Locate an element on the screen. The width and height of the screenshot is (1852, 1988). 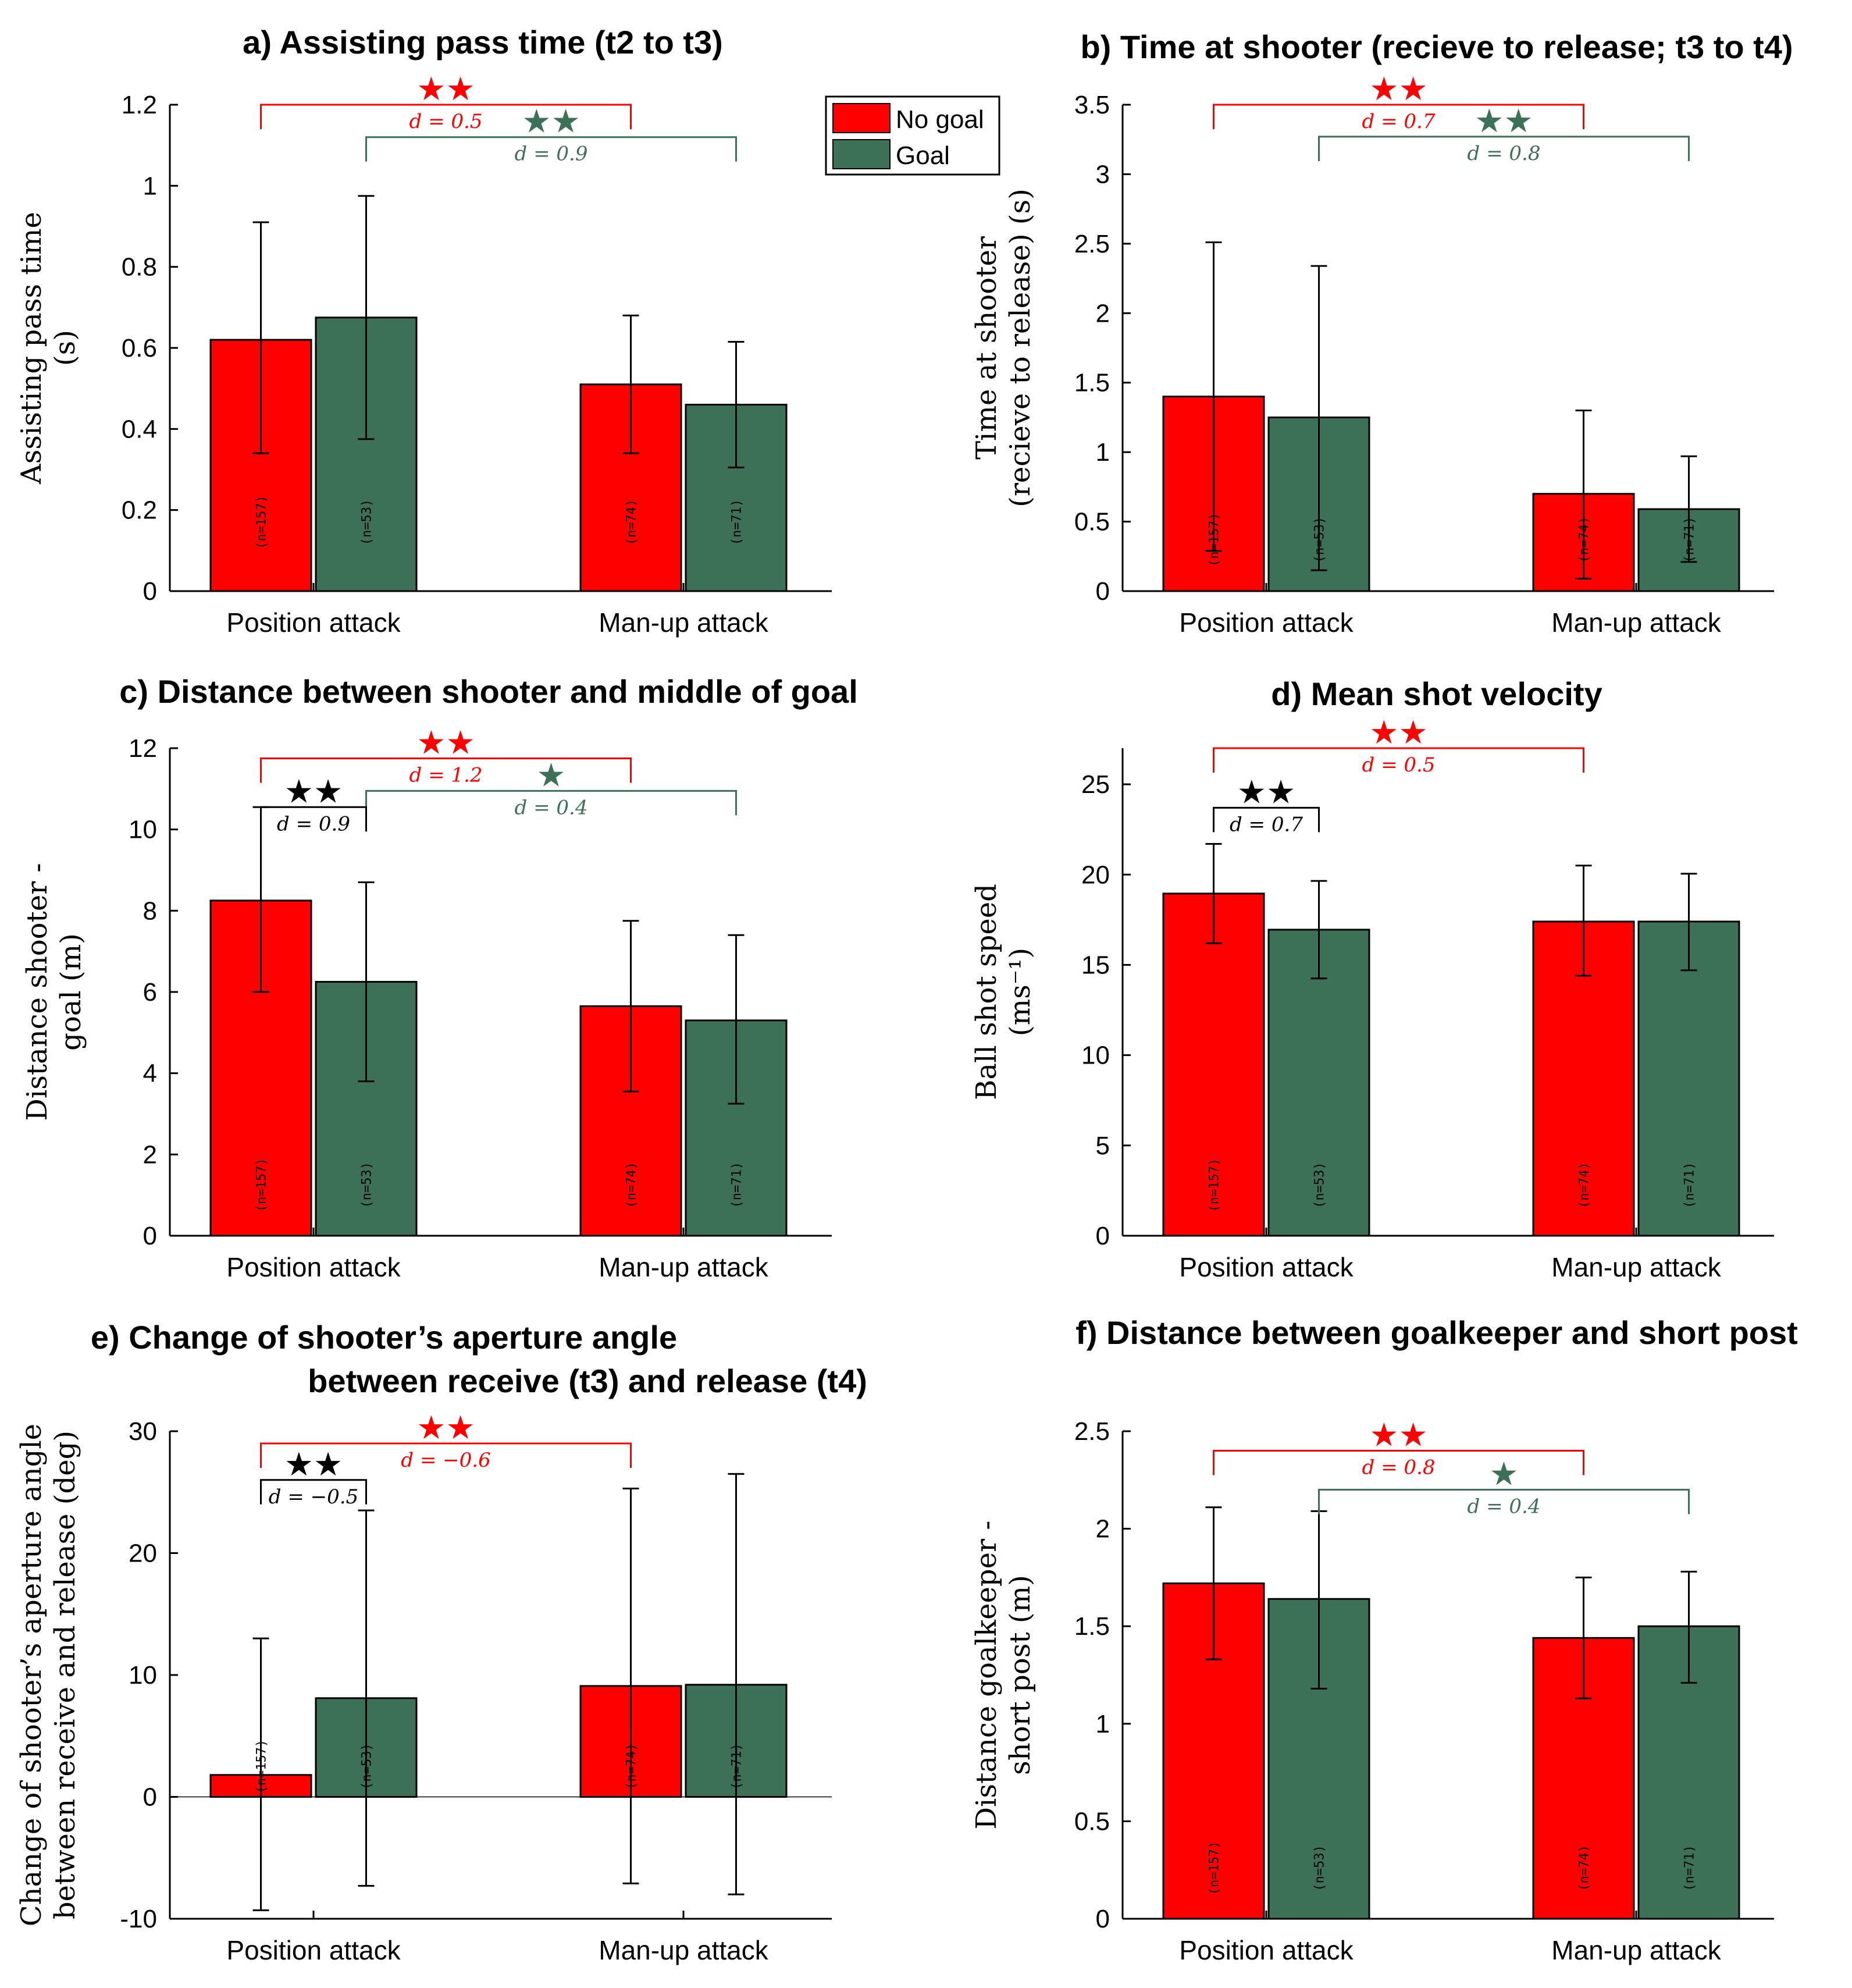
panel-title: e) Change of shooter’s aperture angle is located at coordinates (384, 1338).